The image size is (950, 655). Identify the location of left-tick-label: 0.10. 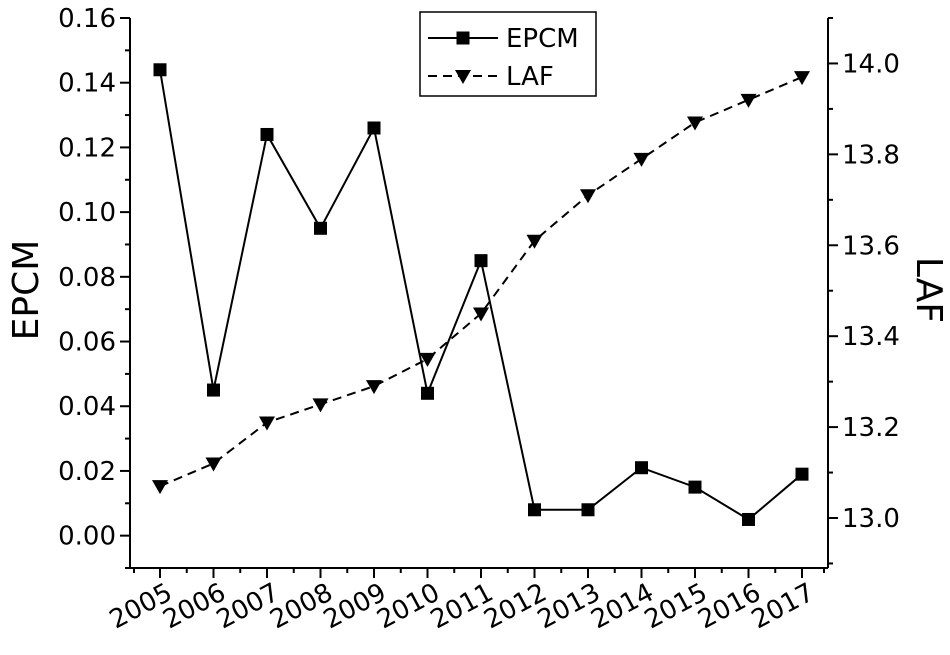
(87, 213).